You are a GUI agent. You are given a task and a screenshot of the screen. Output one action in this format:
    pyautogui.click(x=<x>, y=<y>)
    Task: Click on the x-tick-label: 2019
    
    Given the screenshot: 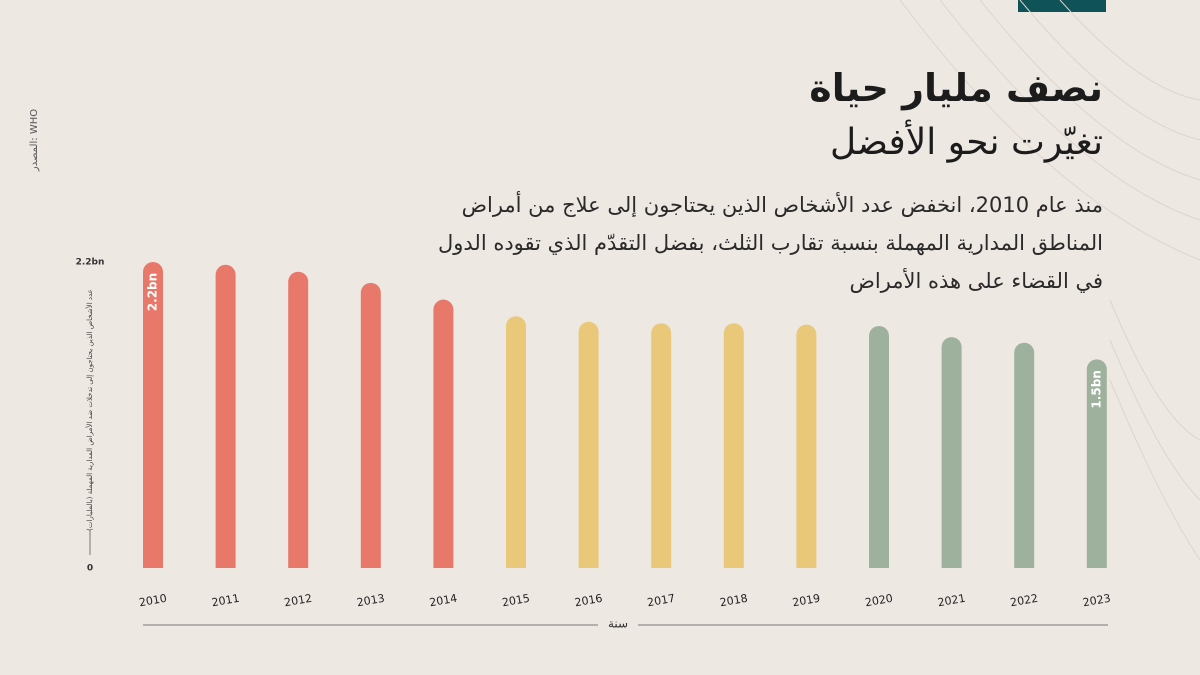 What is the action you would take?
    pyautogui.click(x=806, y=601)
    